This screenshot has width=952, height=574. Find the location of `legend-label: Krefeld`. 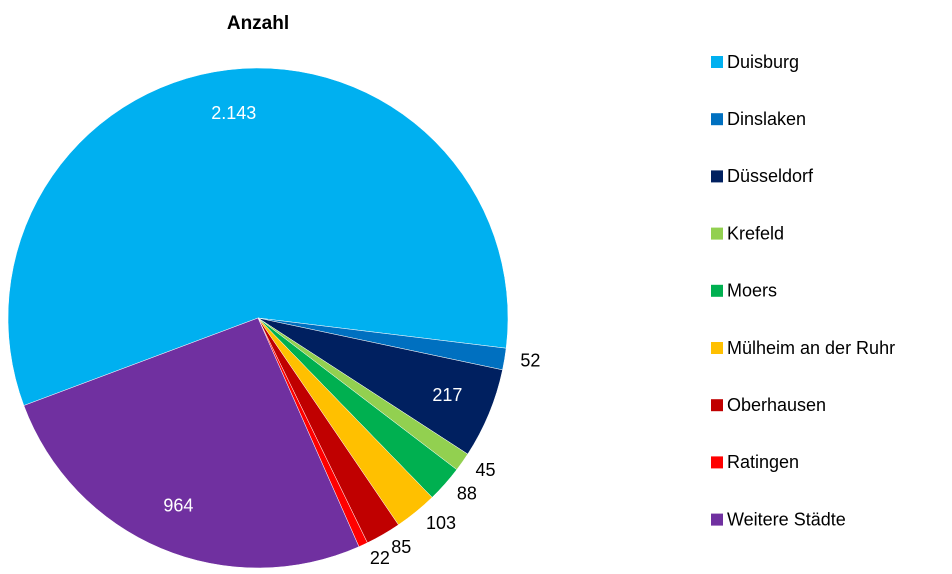

legend-label: Krefeld is located at coordinates (755, 233).